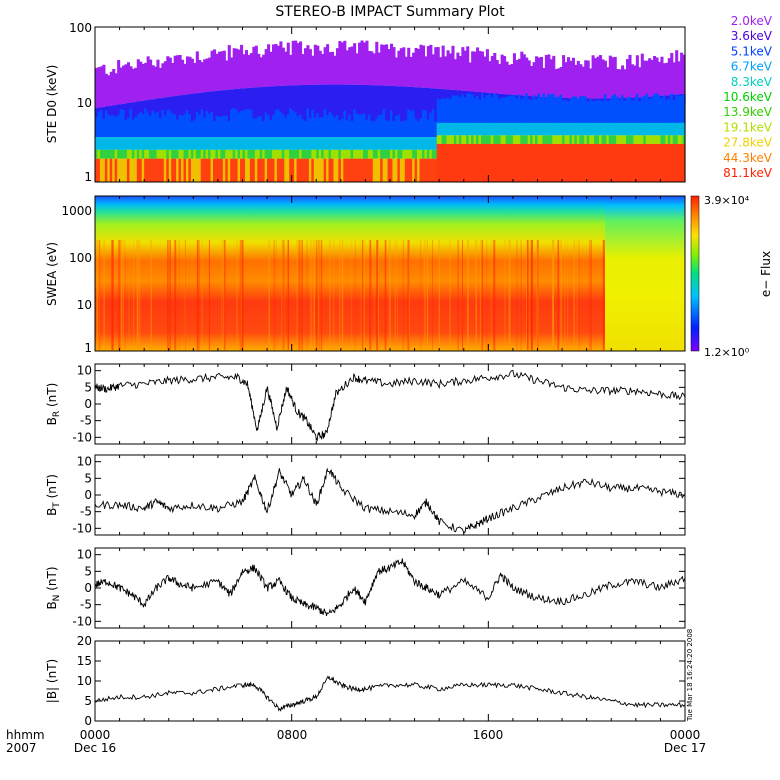 Image resolution: width=780 pixels, height=780 pixels. Describe the element at coordinates (752, 82) in the screenshot. I see `ste-legend-entry: 8.3keV` at that location.